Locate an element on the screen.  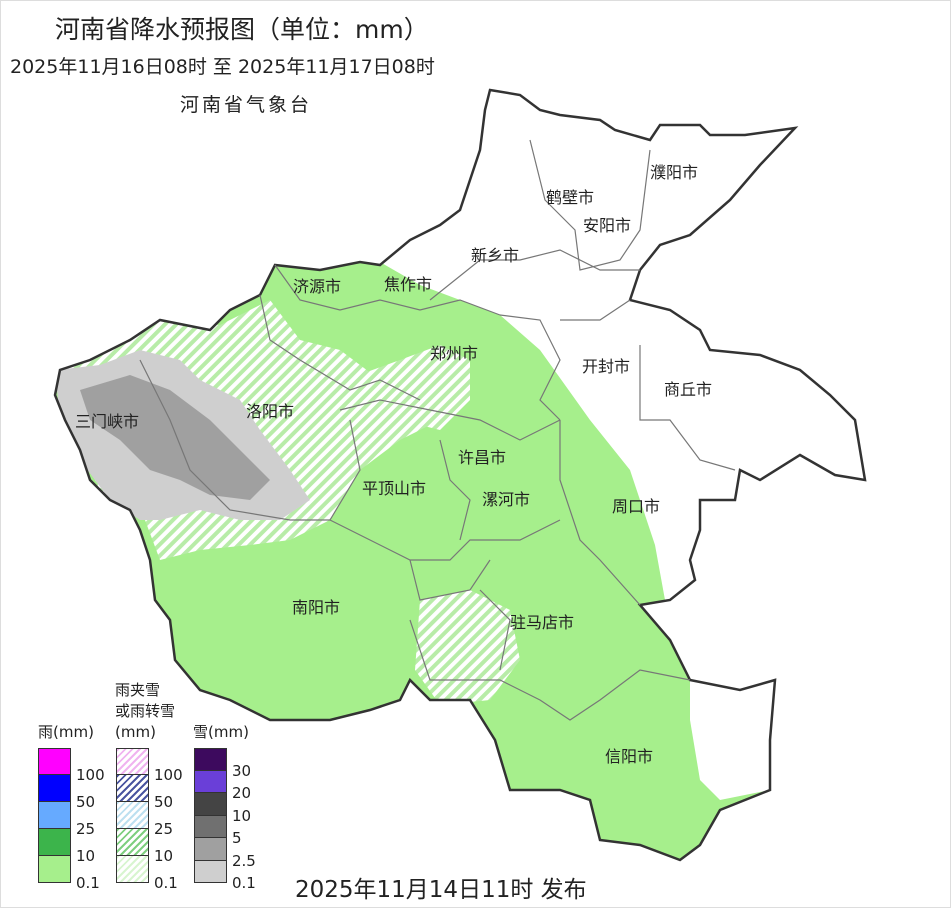
city-label: 平顶山市 is located at coordinates (394, 488).